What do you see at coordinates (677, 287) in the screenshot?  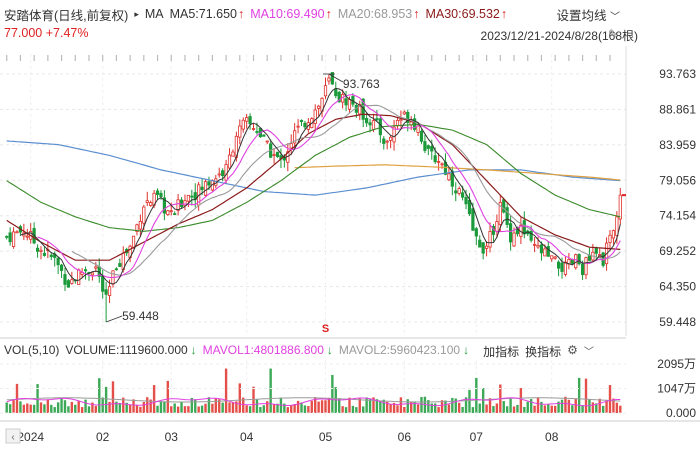 I see `y-tick-label: 64.350` at bounding box center [677, 287].